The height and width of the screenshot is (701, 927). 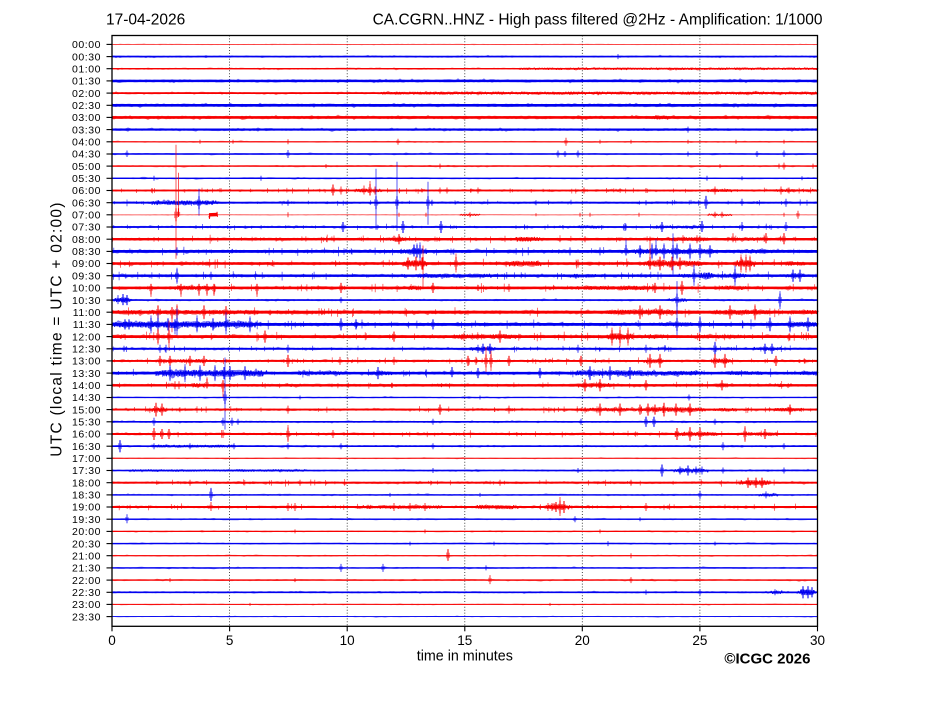 I want to click on svg-text: 09:00, so click(x=86, y=264).